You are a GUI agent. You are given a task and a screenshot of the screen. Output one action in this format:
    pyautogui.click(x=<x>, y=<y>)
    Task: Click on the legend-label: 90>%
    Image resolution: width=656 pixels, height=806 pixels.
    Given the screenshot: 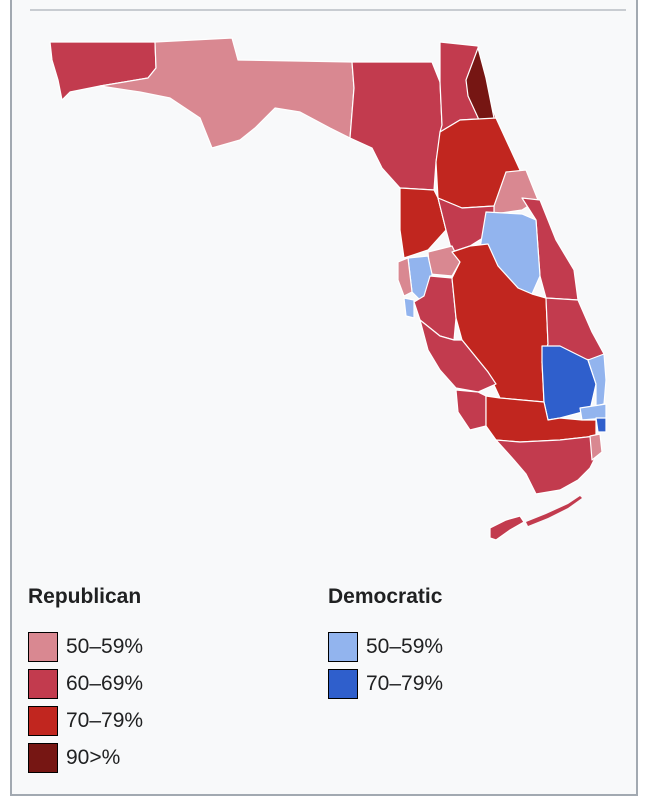 What is the action you would take?
    pyautogui.click(x=93, y=757)
    